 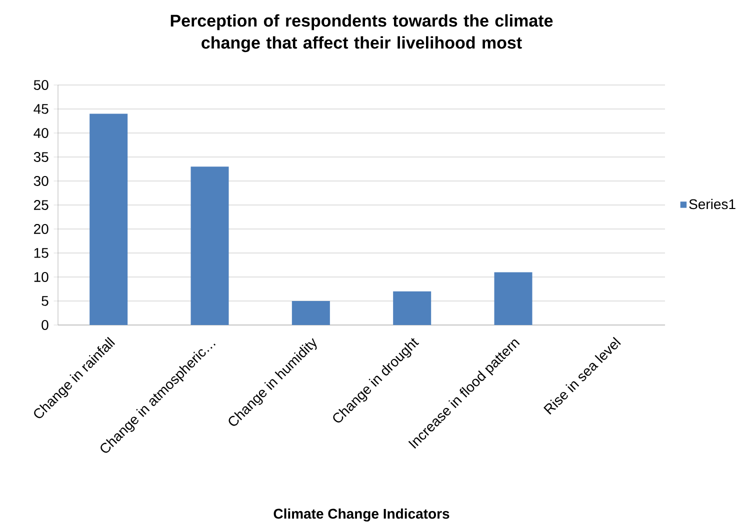 What do you see at coordinates (361, 33) in the screenshot?
I see `chart-title: Perception of respondents towards the climate change that affect their livelihood most` at bounding box center [361, 33].